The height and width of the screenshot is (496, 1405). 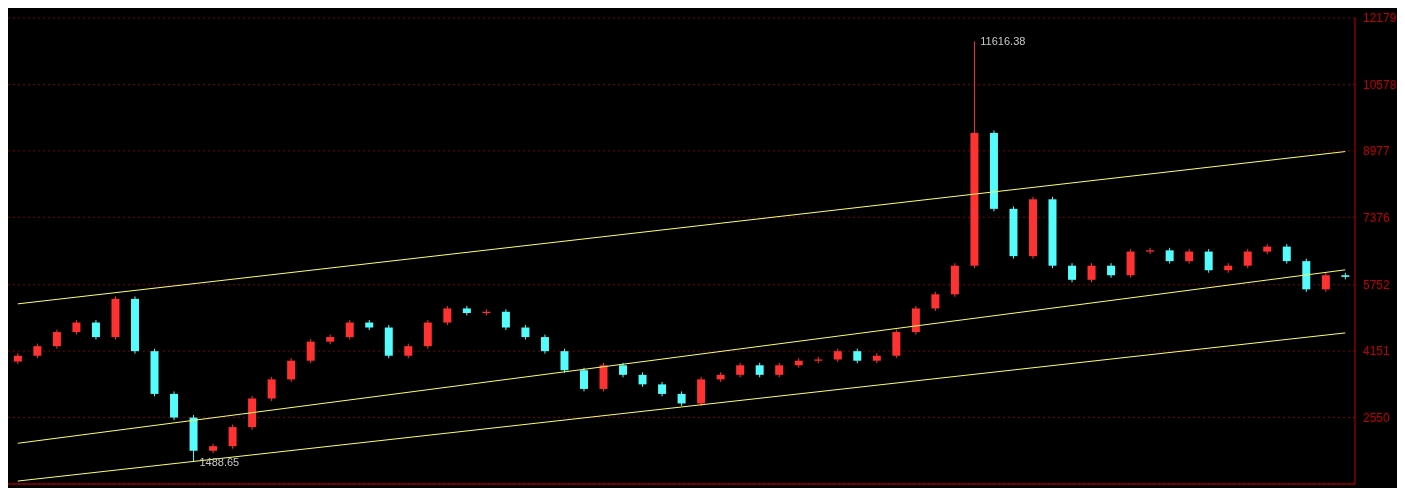 What do you see at coordinates (1380, 18) in the screenshot?
I see `y-tick-label: 12179` at bounding box center [1380, 18].